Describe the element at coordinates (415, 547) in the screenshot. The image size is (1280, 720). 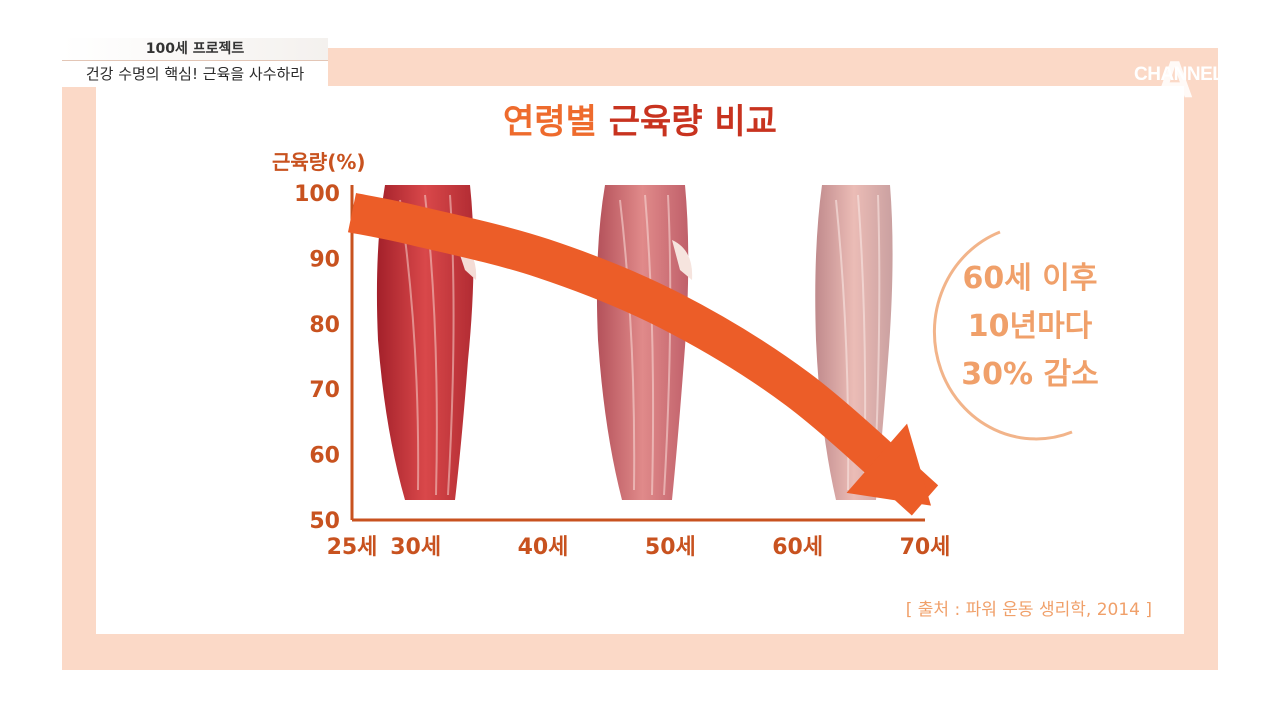
I see `x-tick-label: 30세` at that location.